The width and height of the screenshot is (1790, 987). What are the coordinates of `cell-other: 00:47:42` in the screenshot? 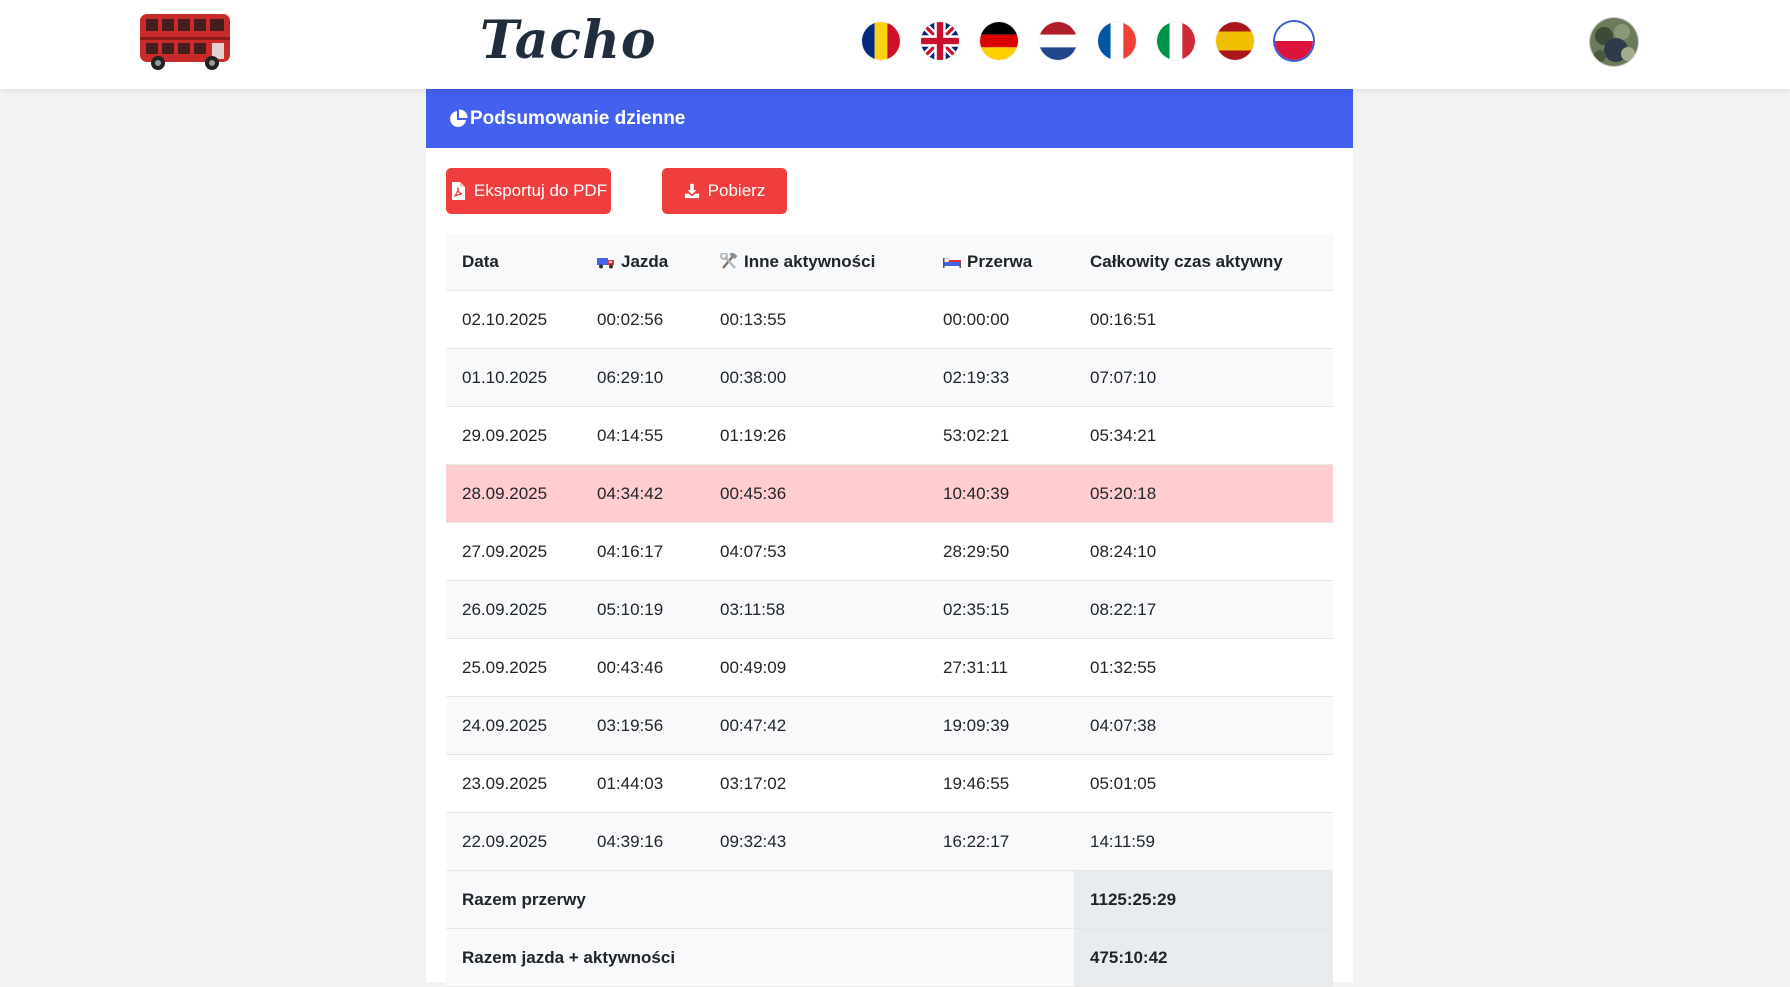 It's located at (815, 725).